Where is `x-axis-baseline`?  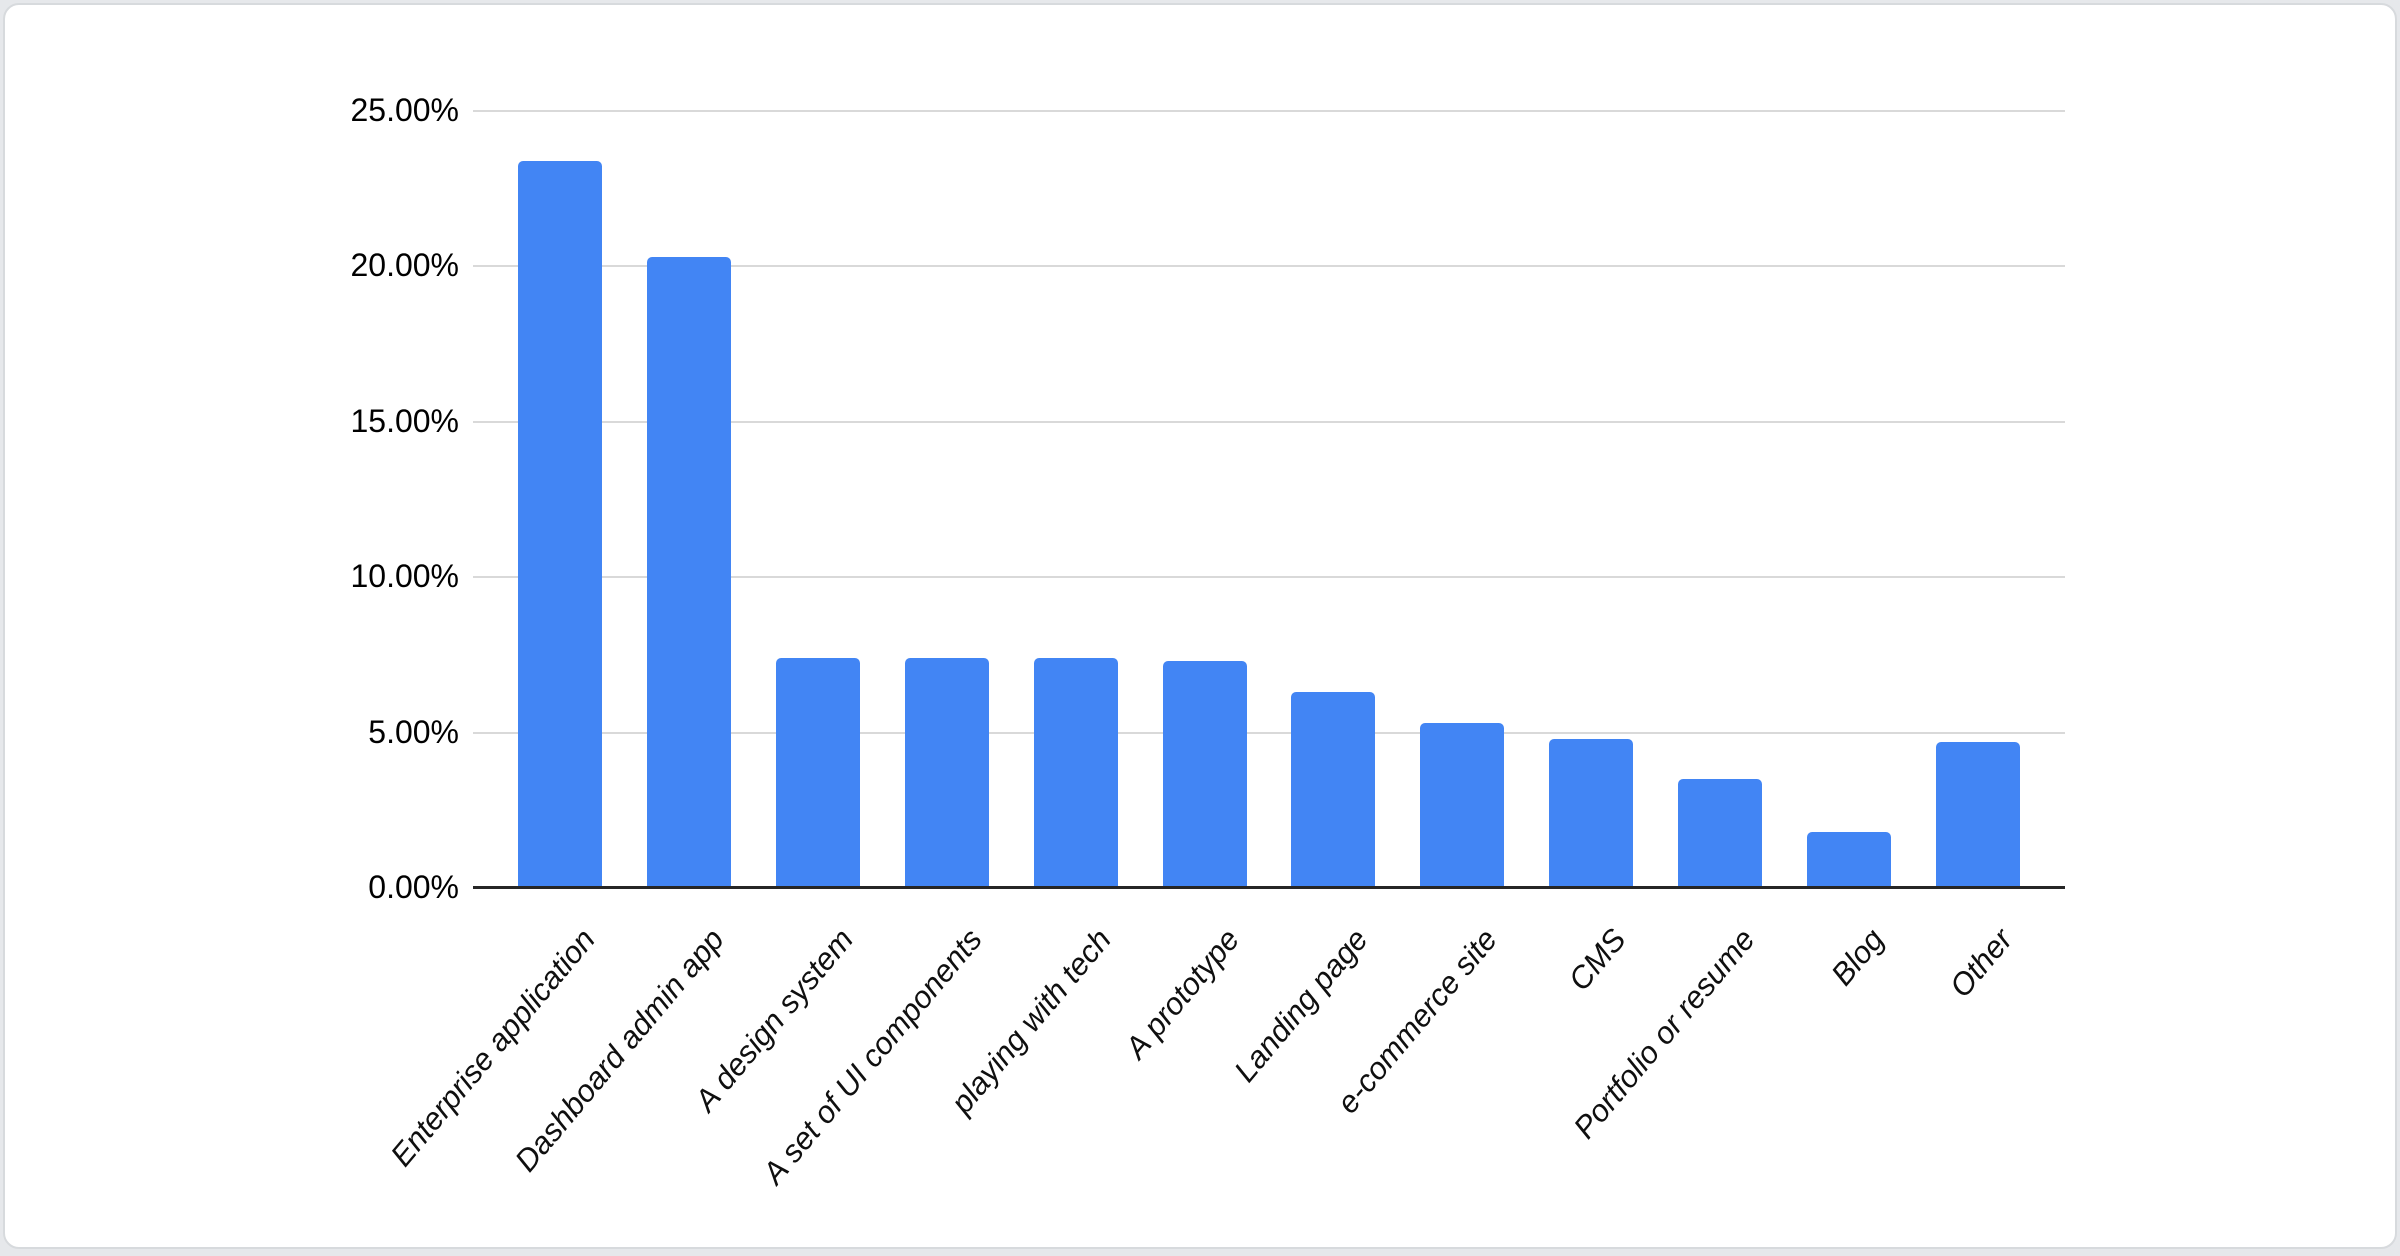
x-axis-baseline is located at coordinates (1269, 887).